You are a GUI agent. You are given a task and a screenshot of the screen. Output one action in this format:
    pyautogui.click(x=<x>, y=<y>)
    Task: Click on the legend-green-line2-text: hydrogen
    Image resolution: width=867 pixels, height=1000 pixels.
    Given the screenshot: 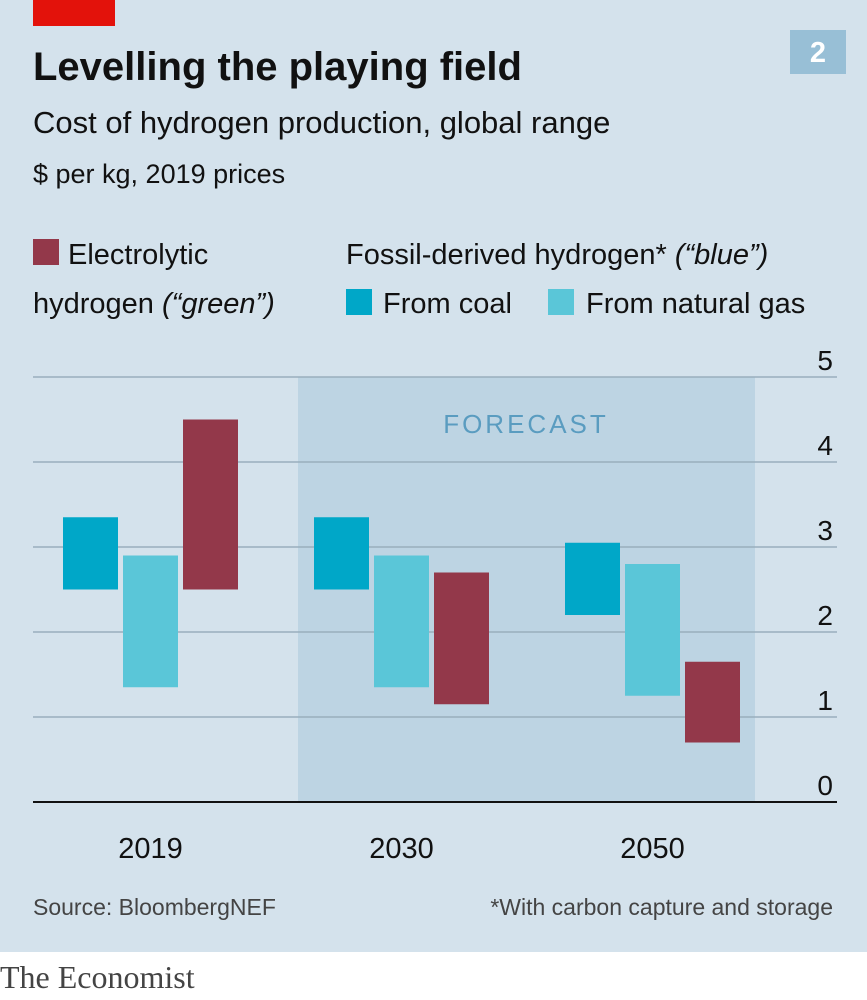 What is the action you would take?
    pyautogui.click(x=97, y=304)
    